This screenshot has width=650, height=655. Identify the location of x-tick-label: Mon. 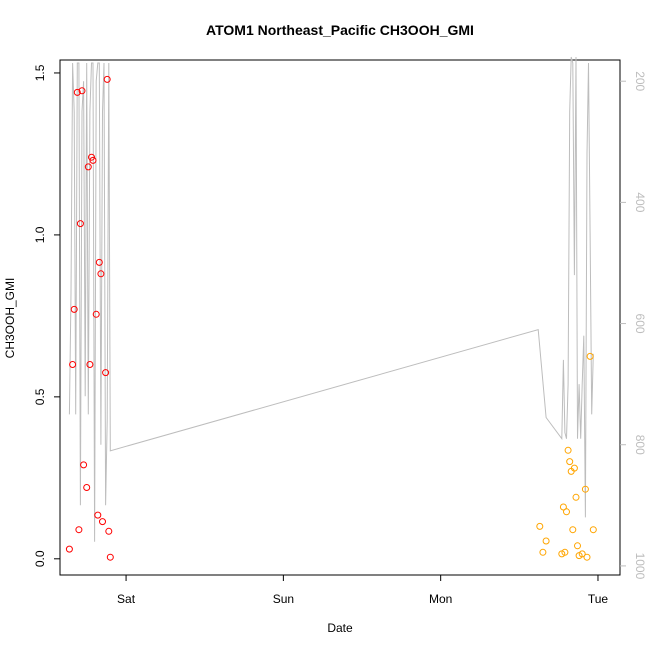
(440, 599).